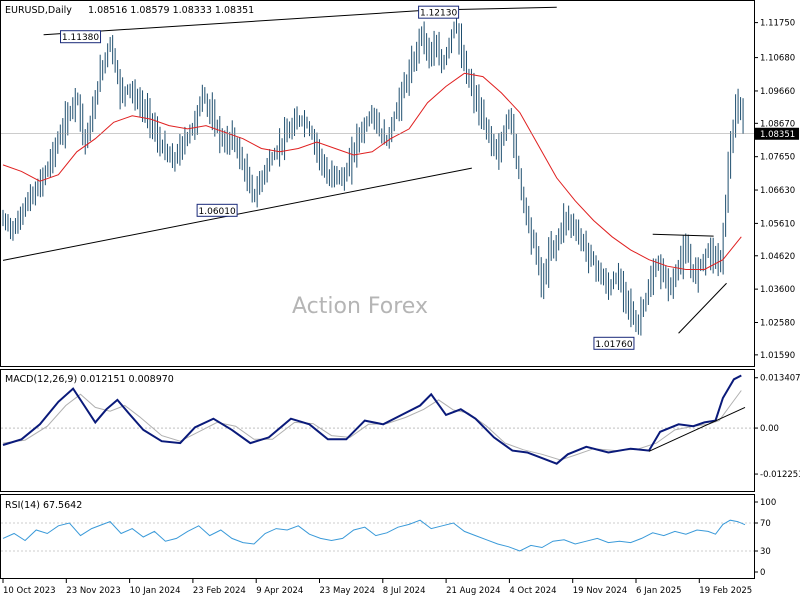 The height and width of the screenshot is (600, 800). I want to click on price-tick-label: 1.09660, so click(777, 92).